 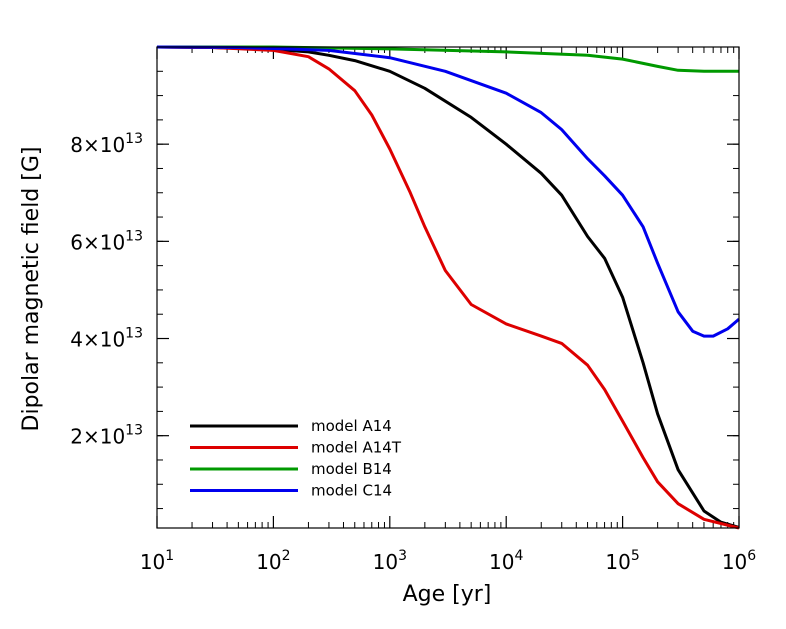 What do you see at coordinates (106, 436) in the screenshot?
I see `y-tick-label: 2×1013` at bounding box center [106, 436].